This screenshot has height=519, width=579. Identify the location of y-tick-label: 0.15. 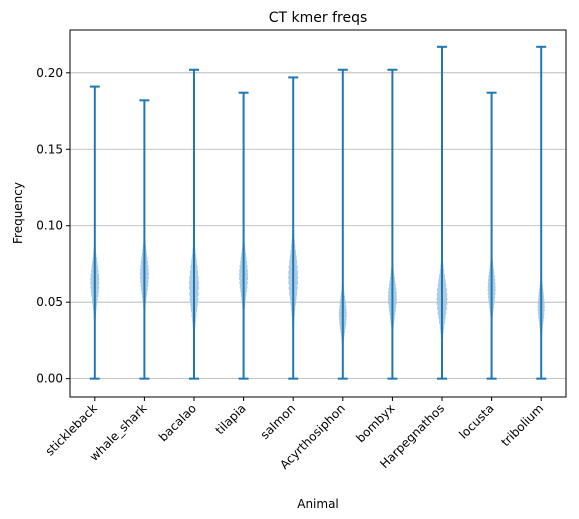
(49, 149).